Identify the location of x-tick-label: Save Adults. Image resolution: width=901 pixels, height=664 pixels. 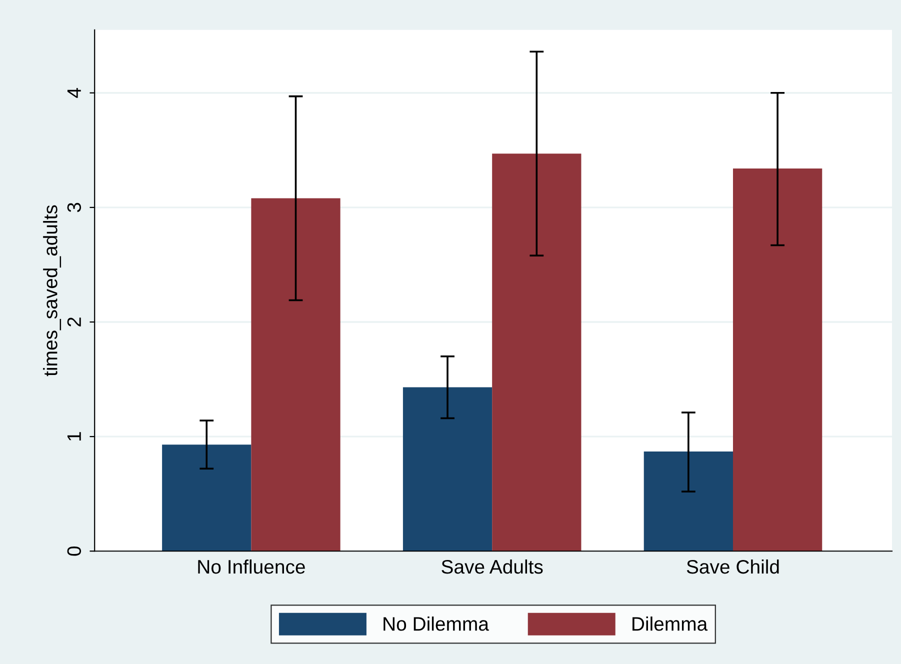
(492, 566).